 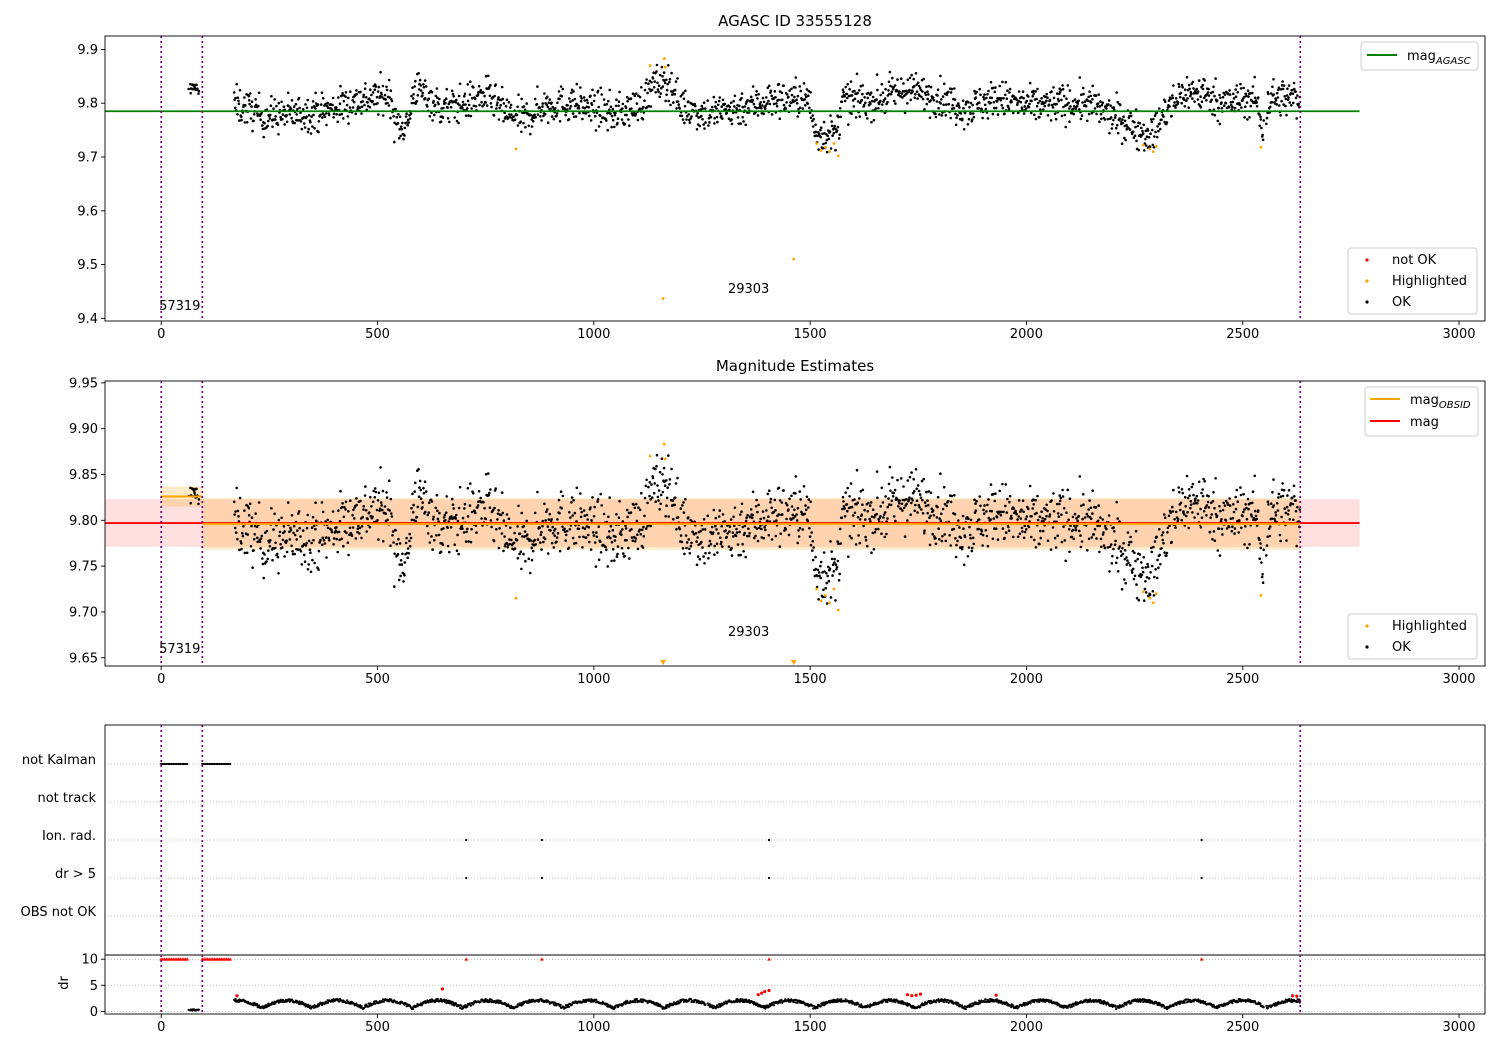 What do you see at coordinates (87, 104) in the screenshot?
I see `y-tick-label: 9.8` at bounding box center [87, 104].